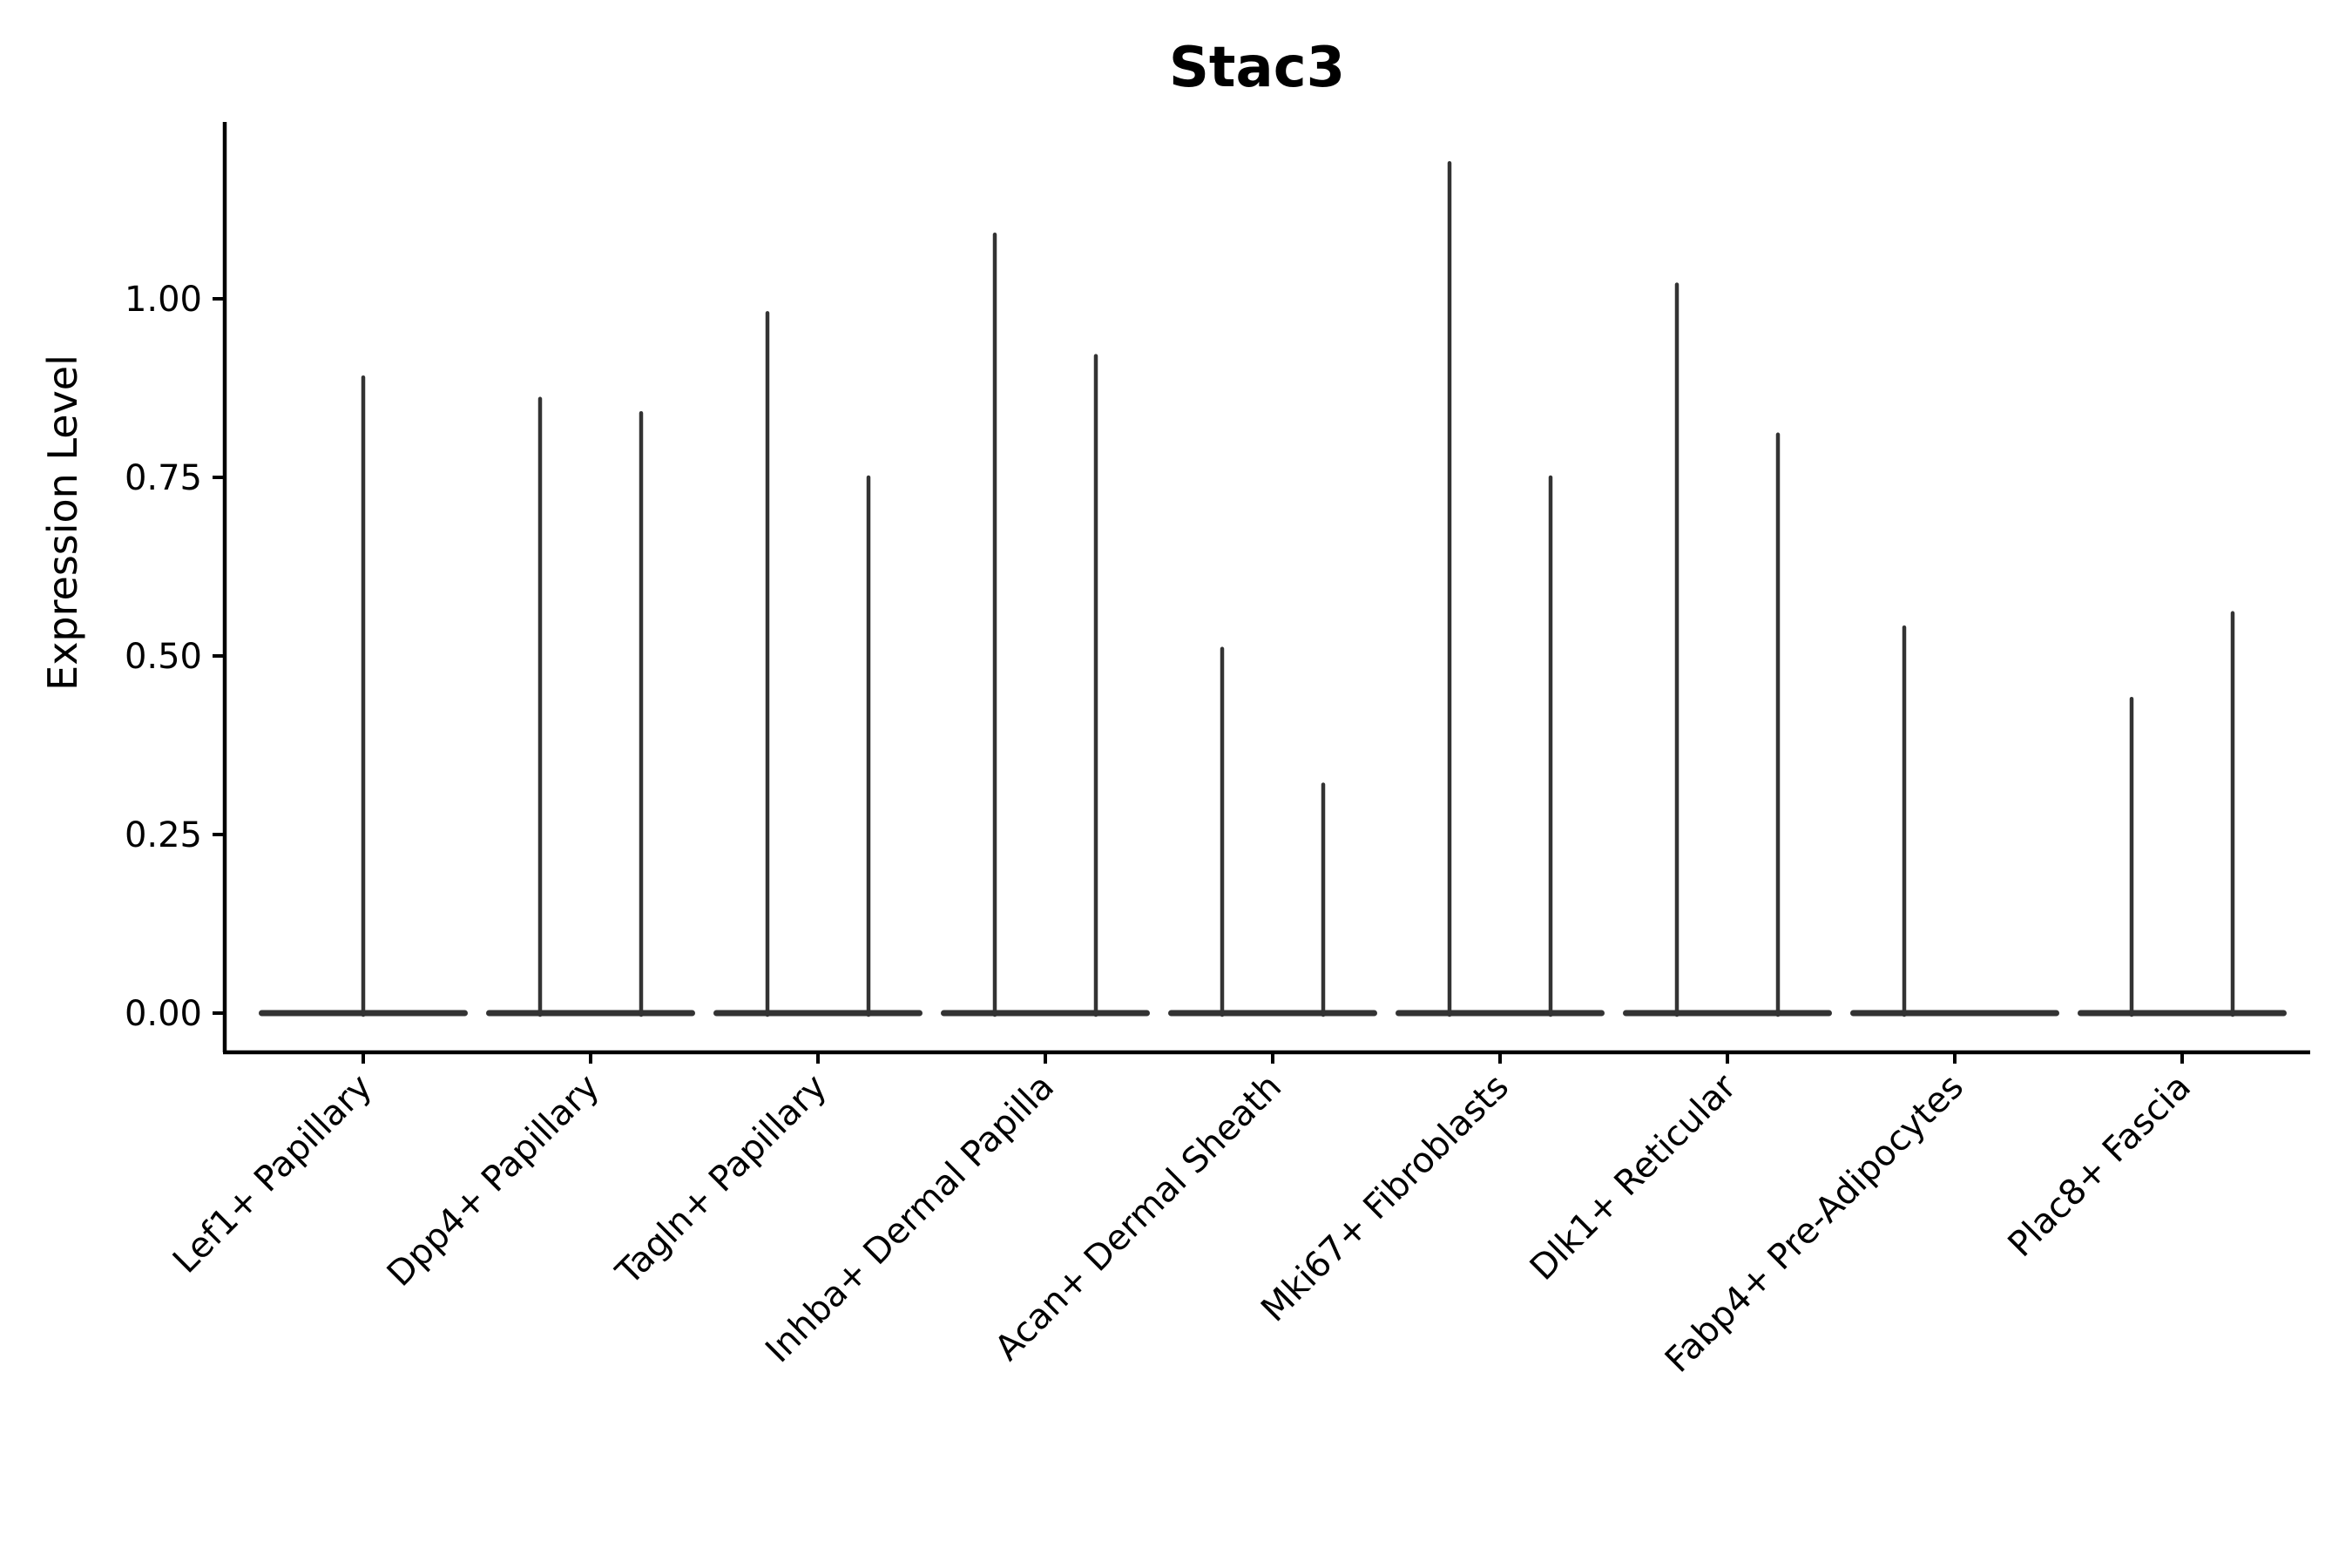  I want to click on y-tick-label: 0.75, so click(163, 478).